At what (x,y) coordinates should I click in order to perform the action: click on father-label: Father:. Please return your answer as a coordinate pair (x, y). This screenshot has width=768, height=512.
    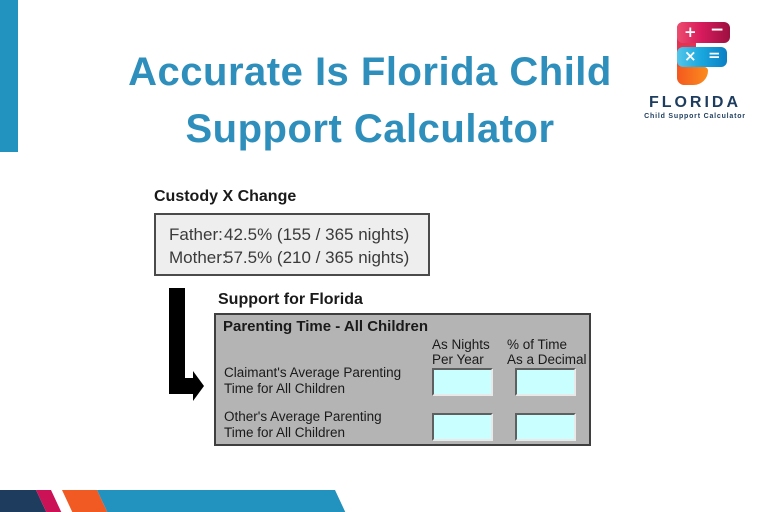
    Looking at the image, I should click on (196, 234).